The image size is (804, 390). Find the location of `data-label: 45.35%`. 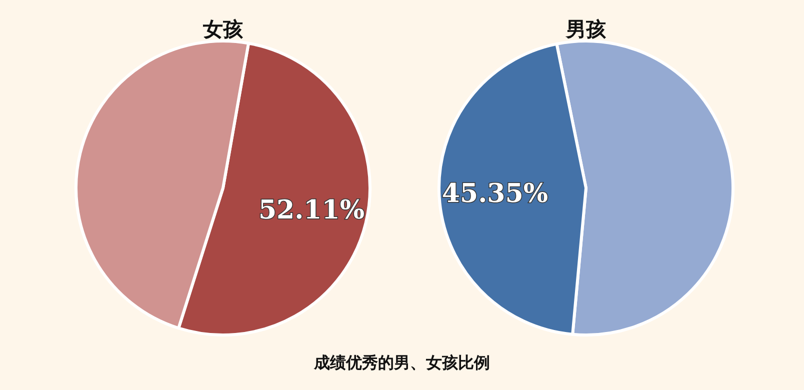

data-label: 45.35% is located at coordinates (495, 193).